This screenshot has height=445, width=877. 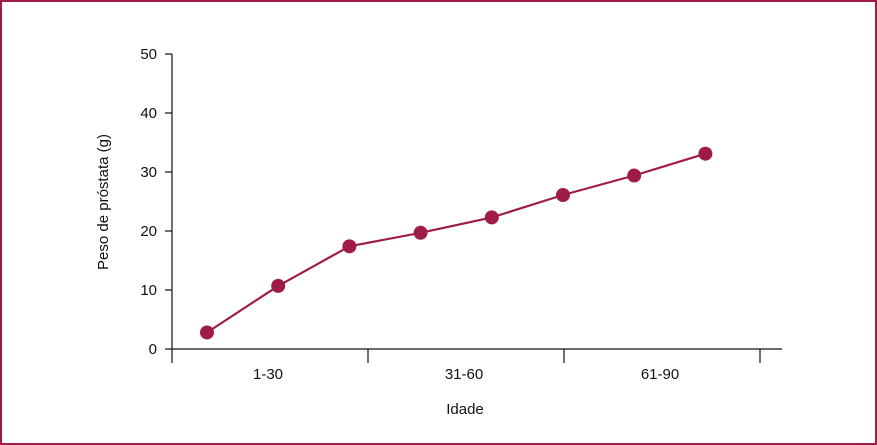 What do you see at coordinates (148, 172) in the screenshot?
I see `y-tick-label: 30` at bounding box center [148, 172].